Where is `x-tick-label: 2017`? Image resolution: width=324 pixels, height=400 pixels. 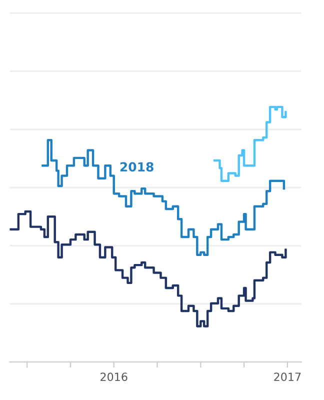 x-tick-label: 2017 is located at coordinates (287, 377).